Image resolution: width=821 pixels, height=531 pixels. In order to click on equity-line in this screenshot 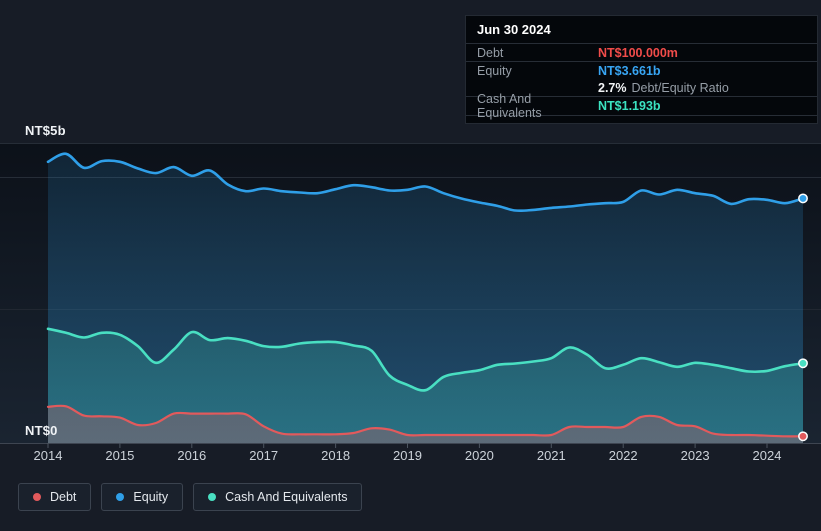, I will do `click(425, 182)`.